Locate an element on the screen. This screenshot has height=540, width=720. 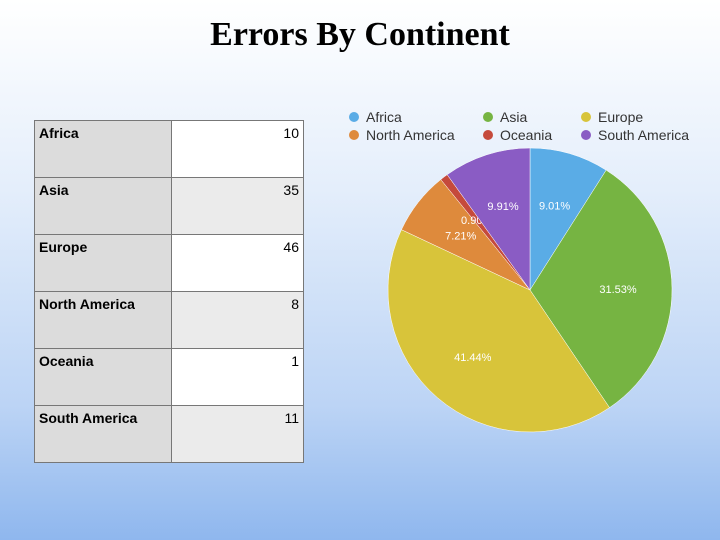
row-label: South America is located at coordinates (103, 434).